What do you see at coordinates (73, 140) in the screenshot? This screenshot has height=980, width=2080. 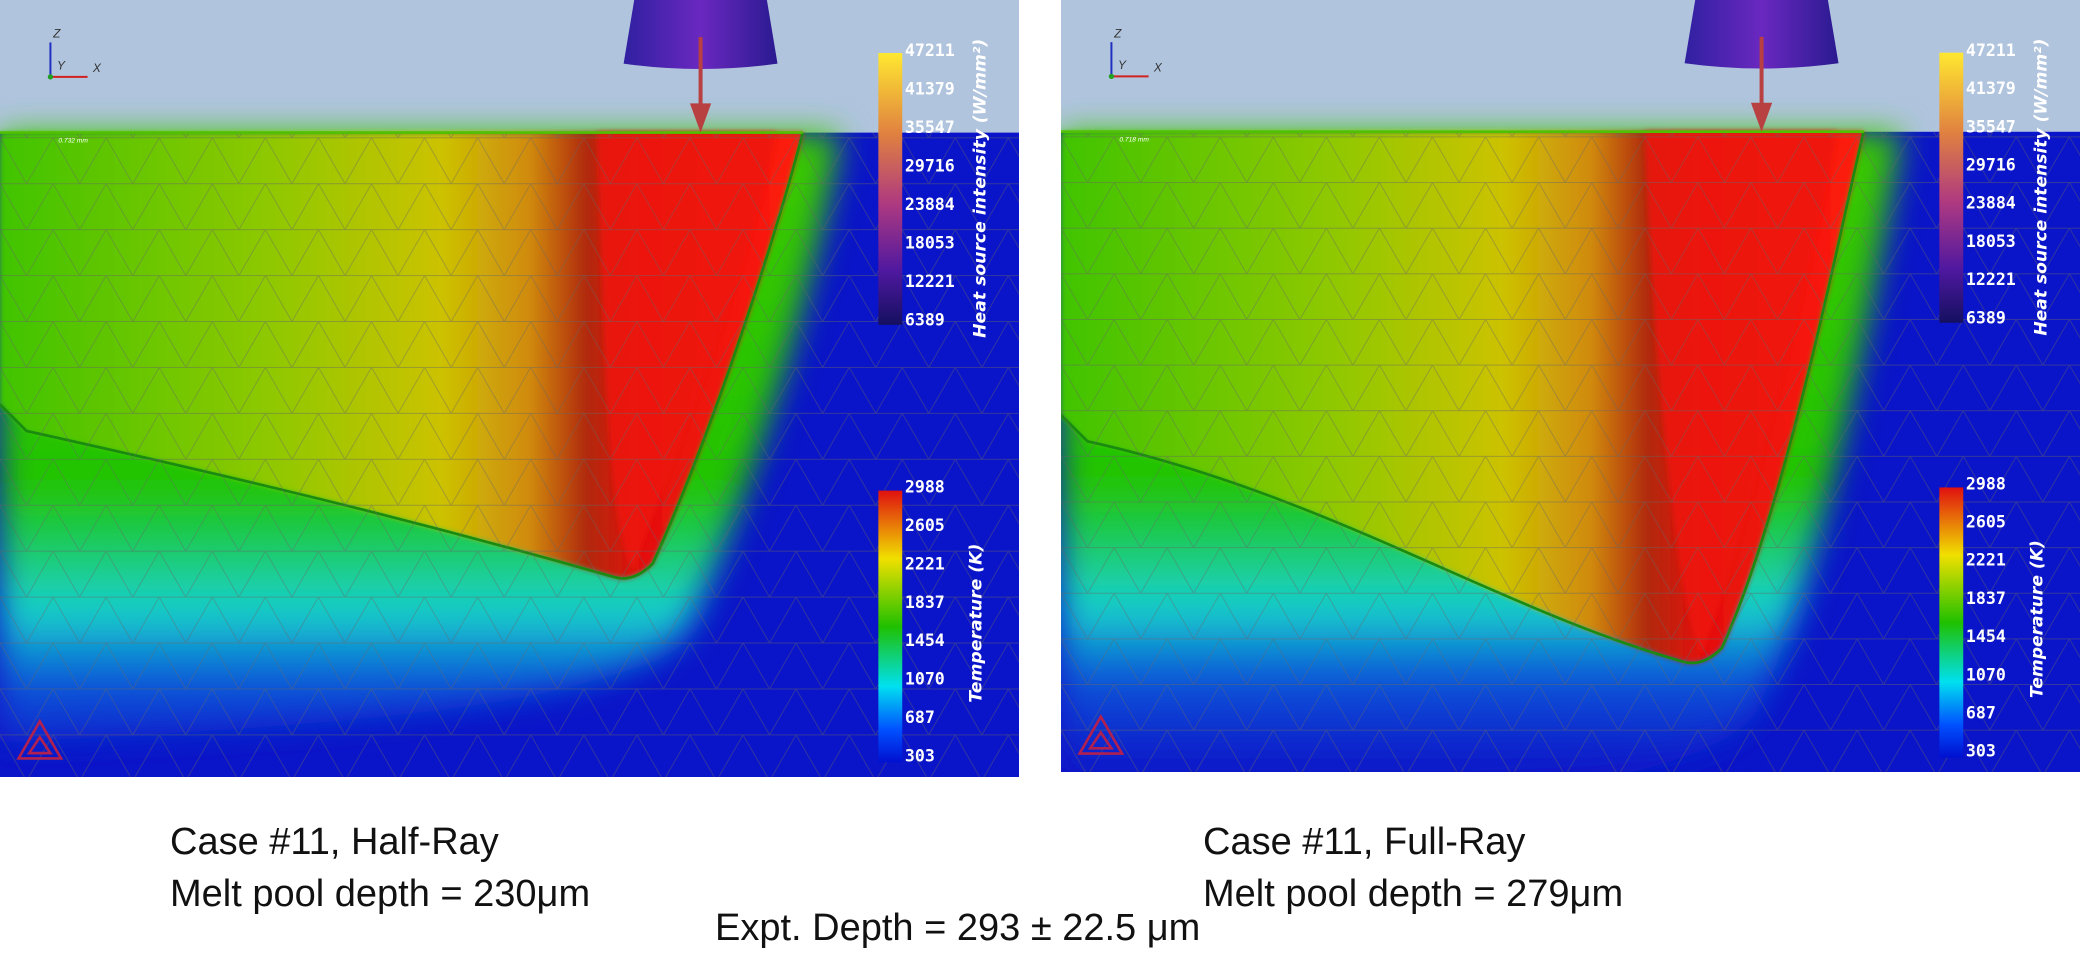 I see `scale-label: 0.732 mm` at bounding box center [73, 140].